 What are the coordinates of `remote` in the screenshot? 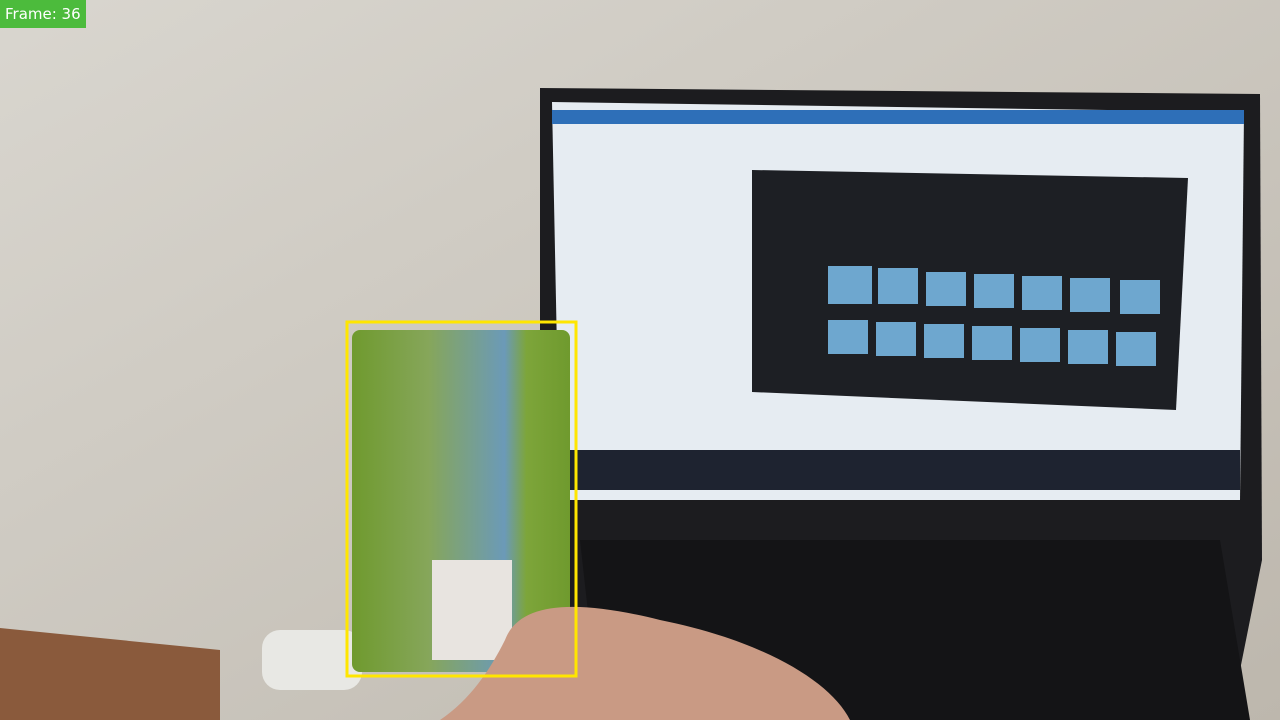 It's located at (312, 660).